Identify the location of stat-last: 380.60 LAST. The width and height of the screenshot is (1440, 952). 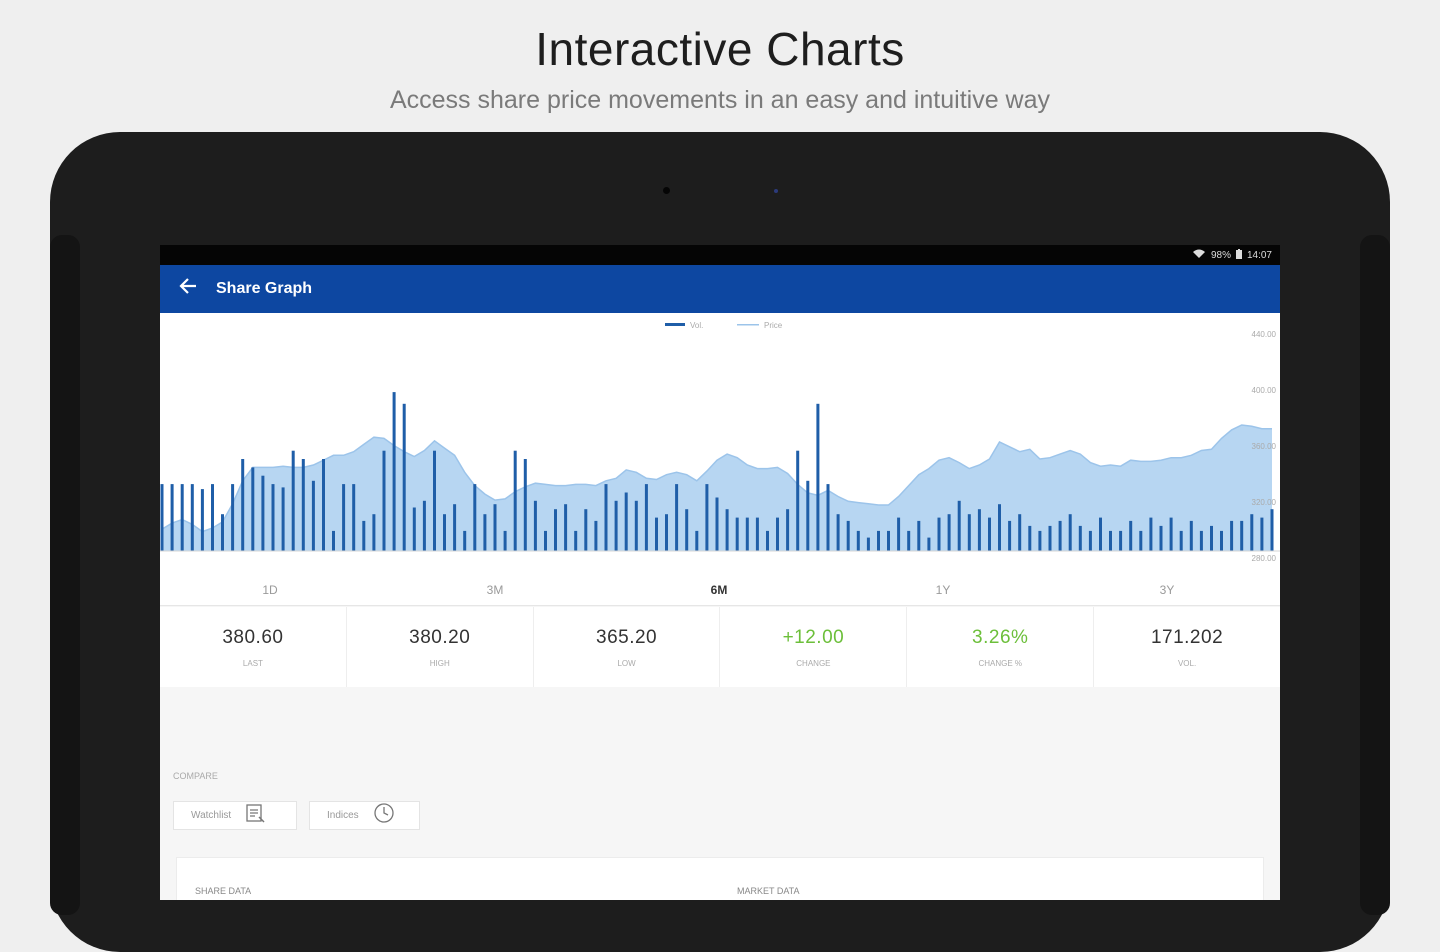
(253, 647).